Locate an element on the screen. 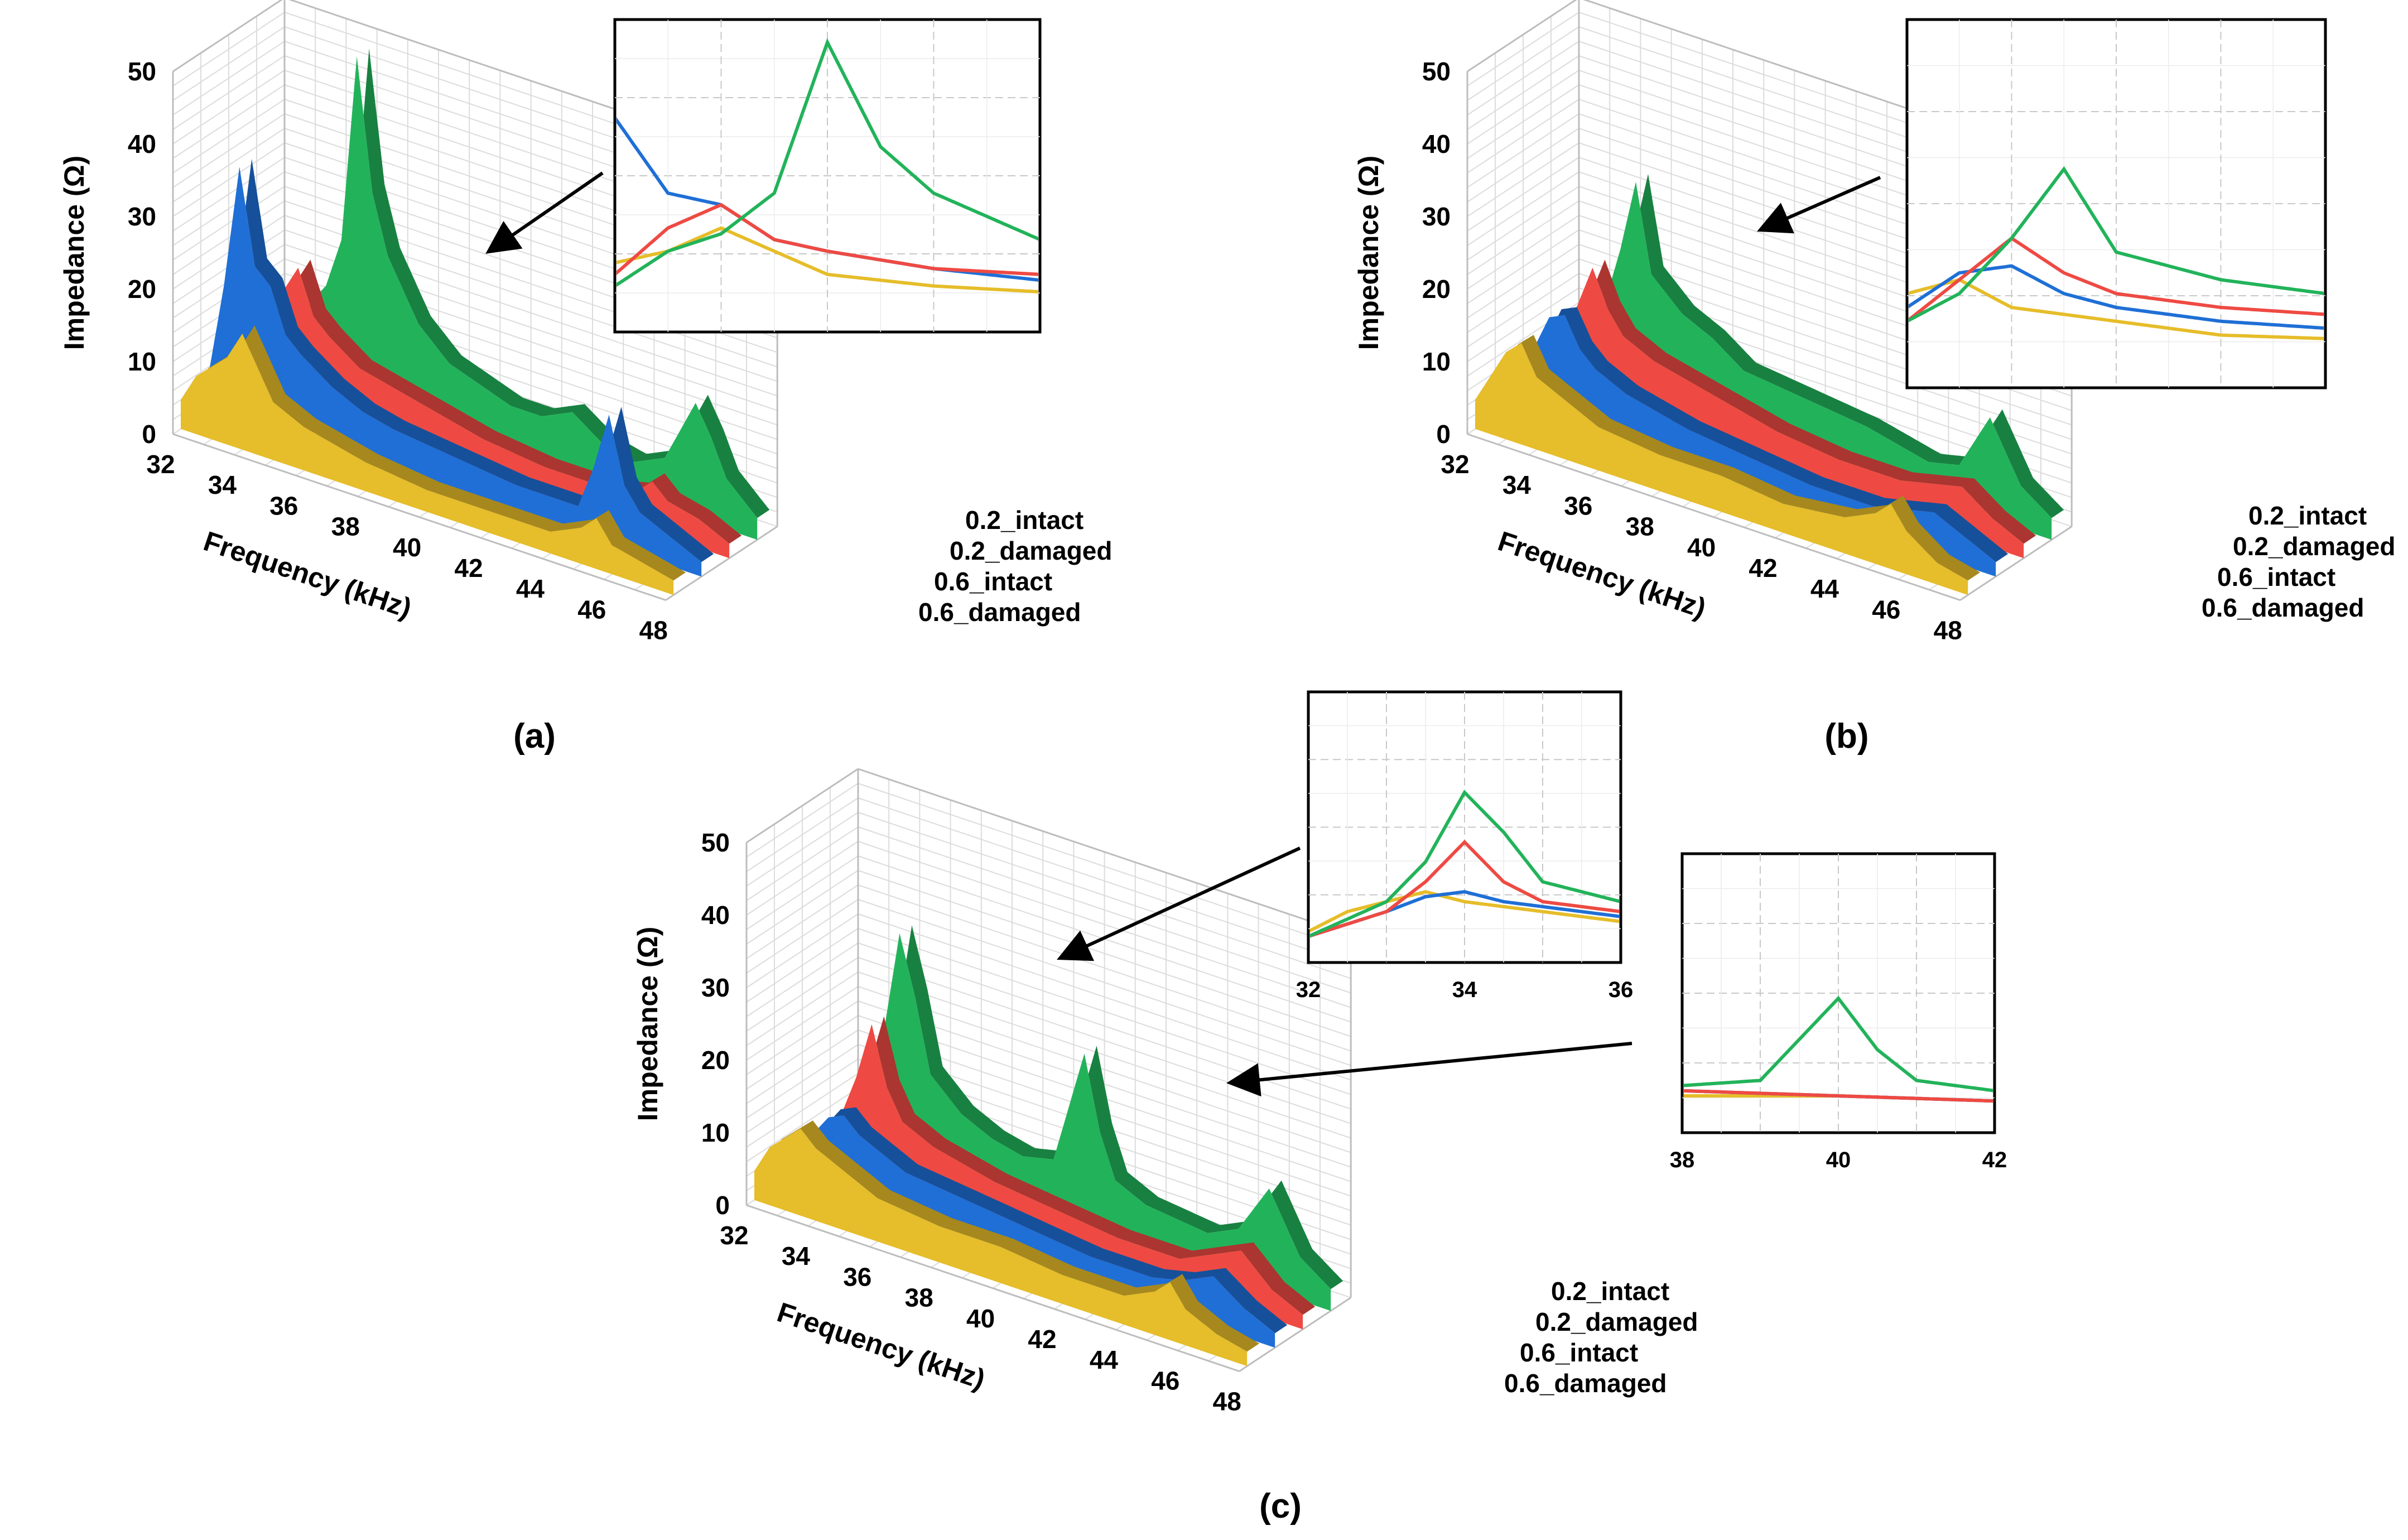 The width and height of the screenshot is (2408, 1540). inset-c: 32 34 36 is located at coordinates (1465, 846).